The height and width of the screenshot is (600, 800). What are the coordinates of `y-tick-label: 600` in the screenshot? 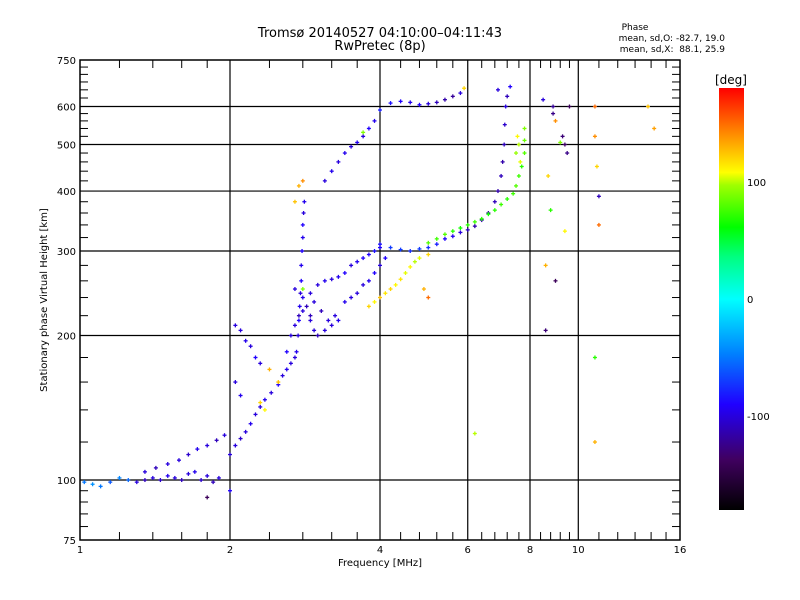 It's located at (66, 108).